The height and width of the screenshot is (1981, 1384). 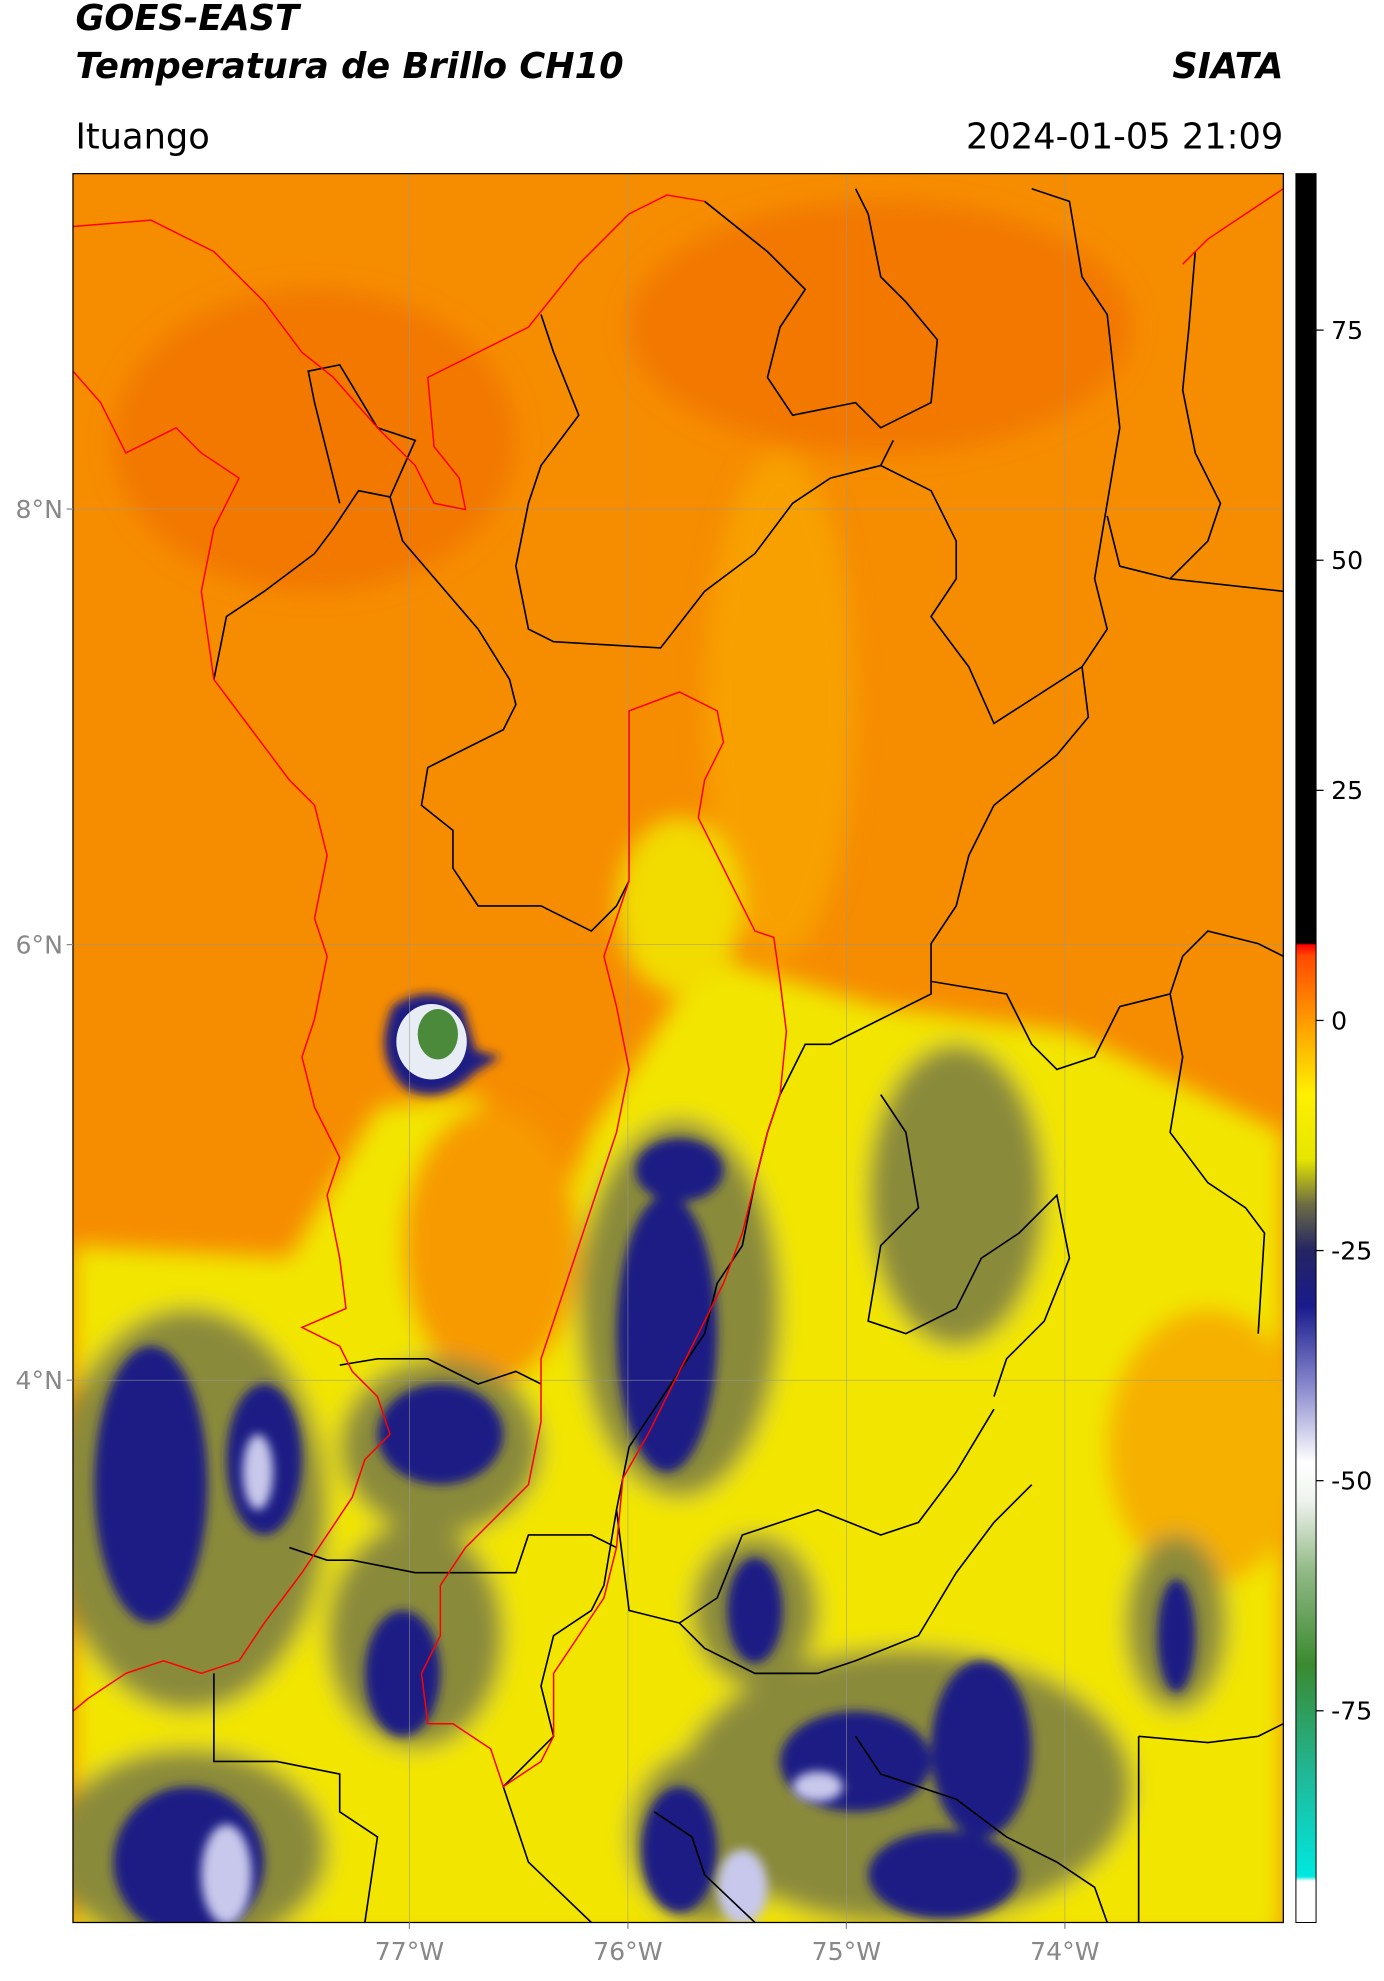 What do you see at coordinates (604, 1239) in the screenshot?
I see `study-area` at bounding box center [604, 1239].